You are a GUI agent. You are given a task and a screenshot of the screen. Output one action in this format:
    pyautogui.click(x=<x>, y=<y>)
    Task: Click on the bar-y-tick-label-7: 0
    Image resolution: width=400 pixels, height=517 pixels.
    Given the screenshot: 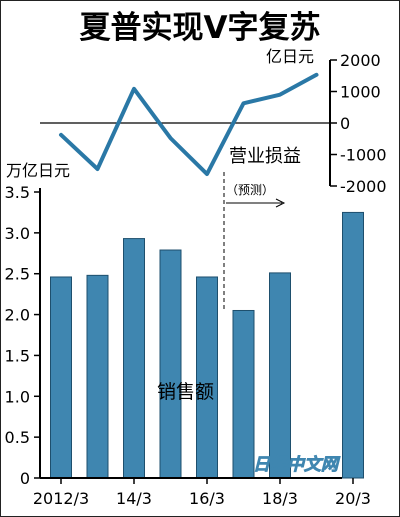 What is the action you would take?
    pyautogui.click(x=25, y=478)
    